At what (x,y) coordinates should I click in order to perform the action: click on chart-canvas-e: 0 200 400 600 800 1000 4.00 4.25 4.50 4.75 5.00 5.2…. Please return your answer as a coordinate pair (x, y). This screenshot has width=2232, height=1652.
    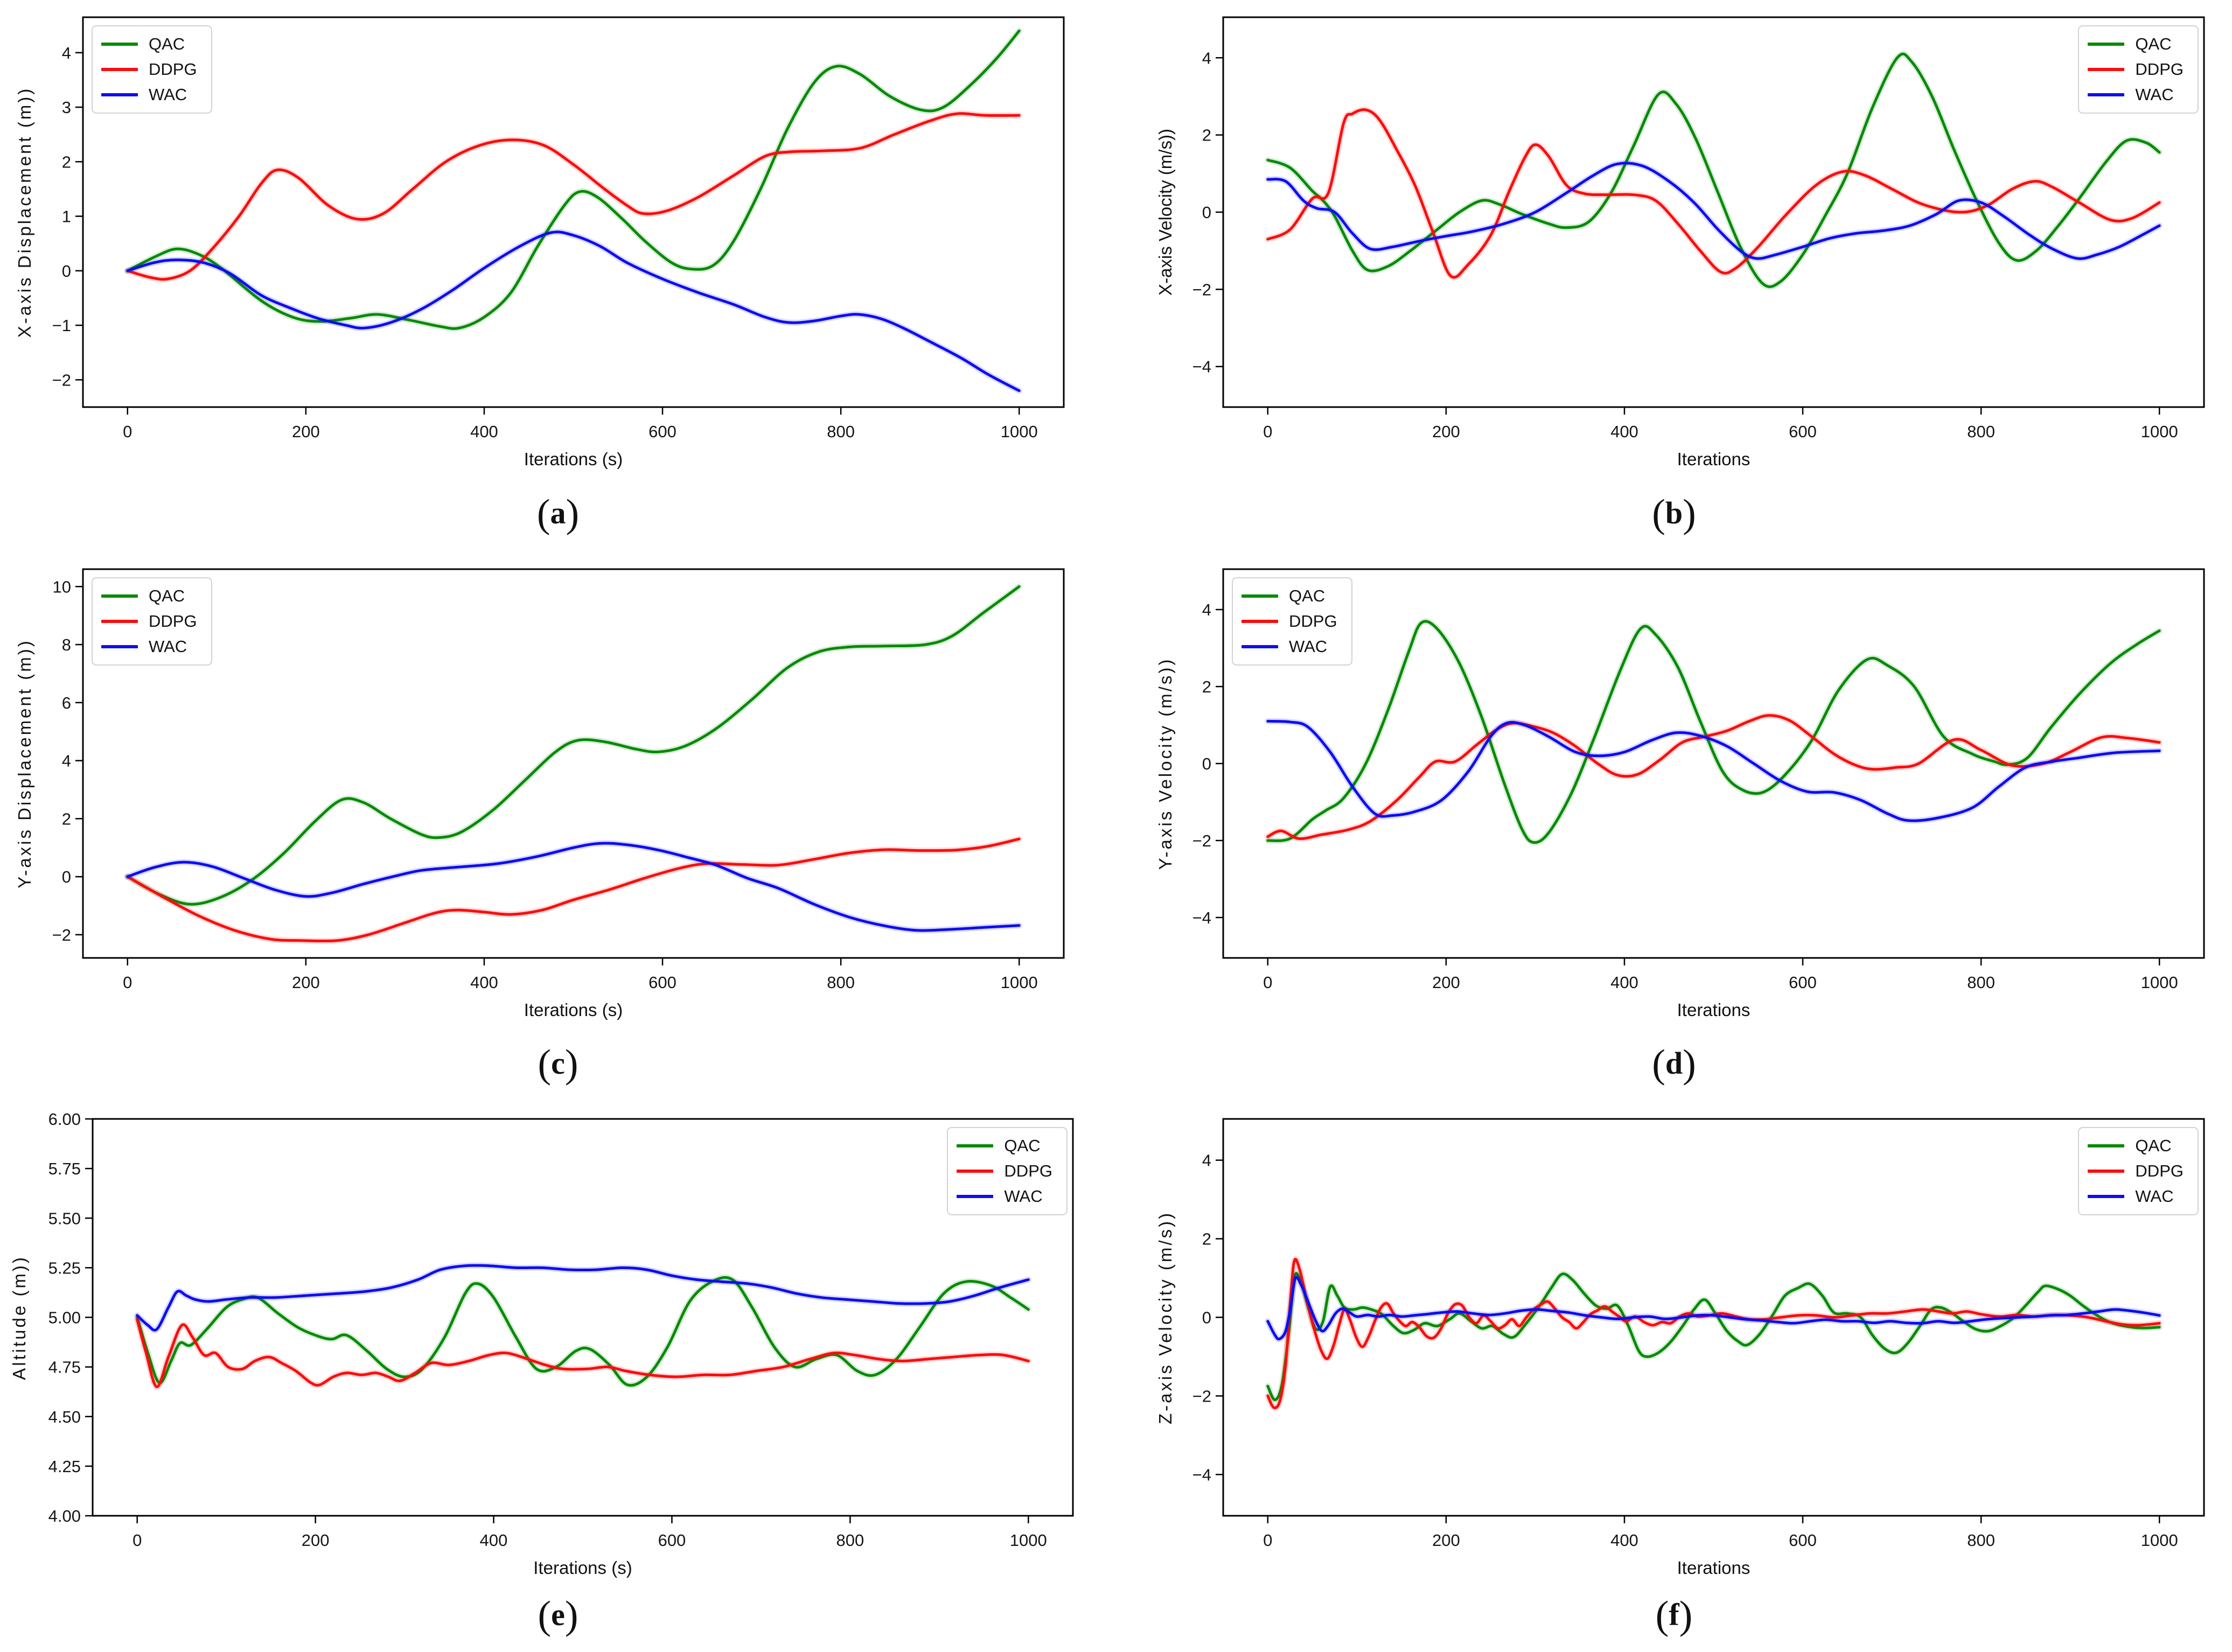
    Looking at the image, I should click on (561, 1330).